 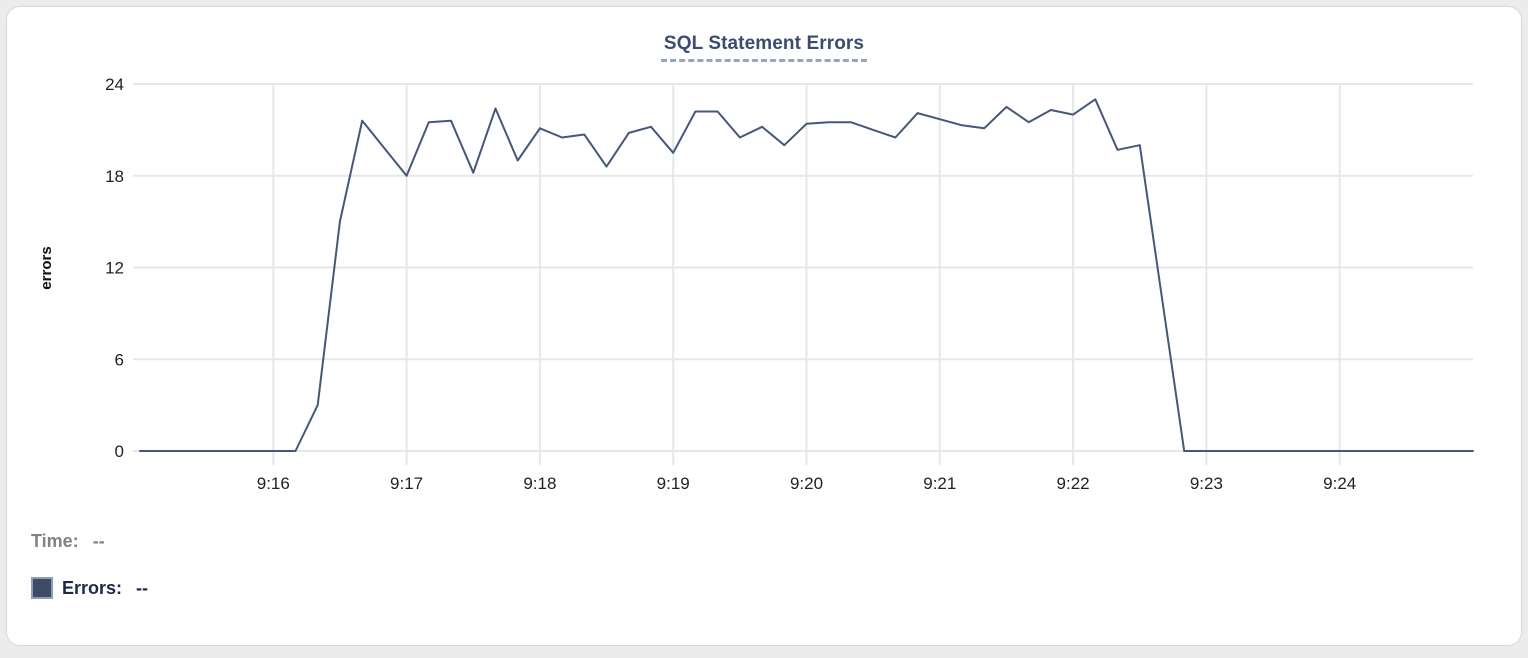 I want to click on y-tick-label: 6, so click(x=119, y=359).